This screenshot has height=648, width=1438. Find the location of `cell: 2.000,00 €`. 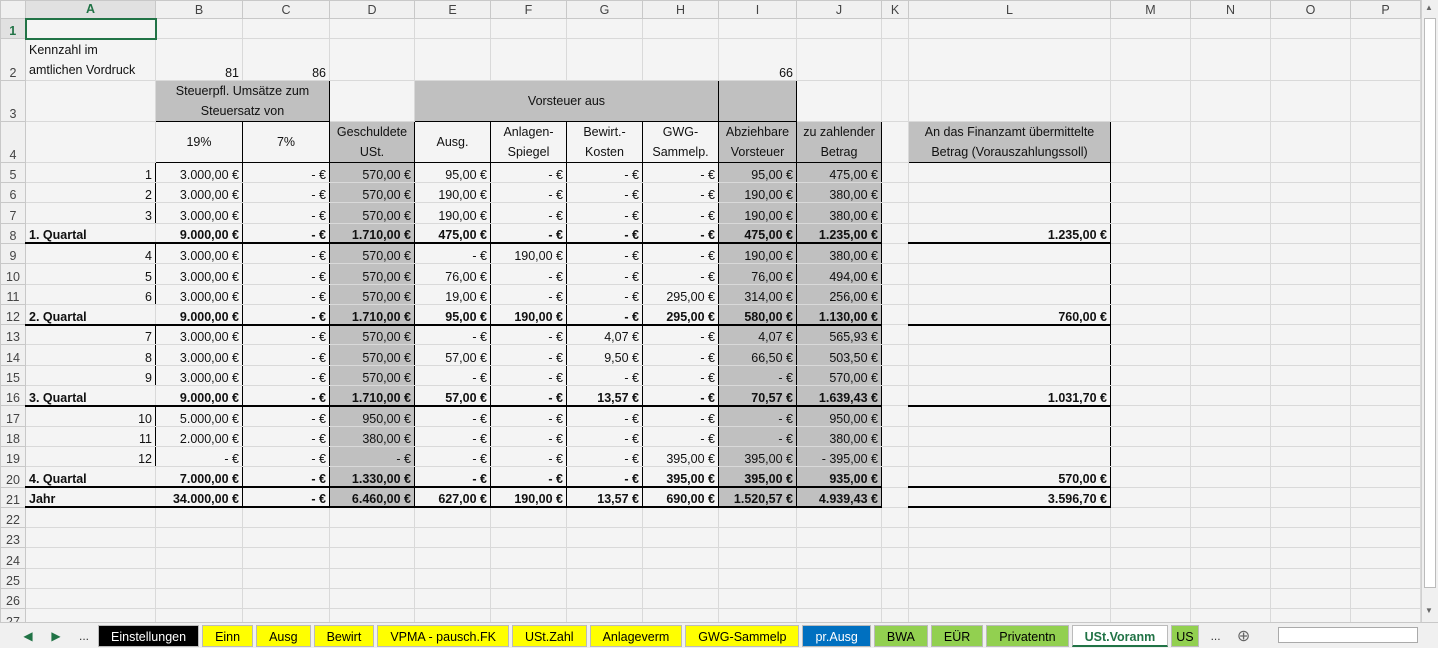

cell: 2.000,00 € is located at coordinates (199, 436).